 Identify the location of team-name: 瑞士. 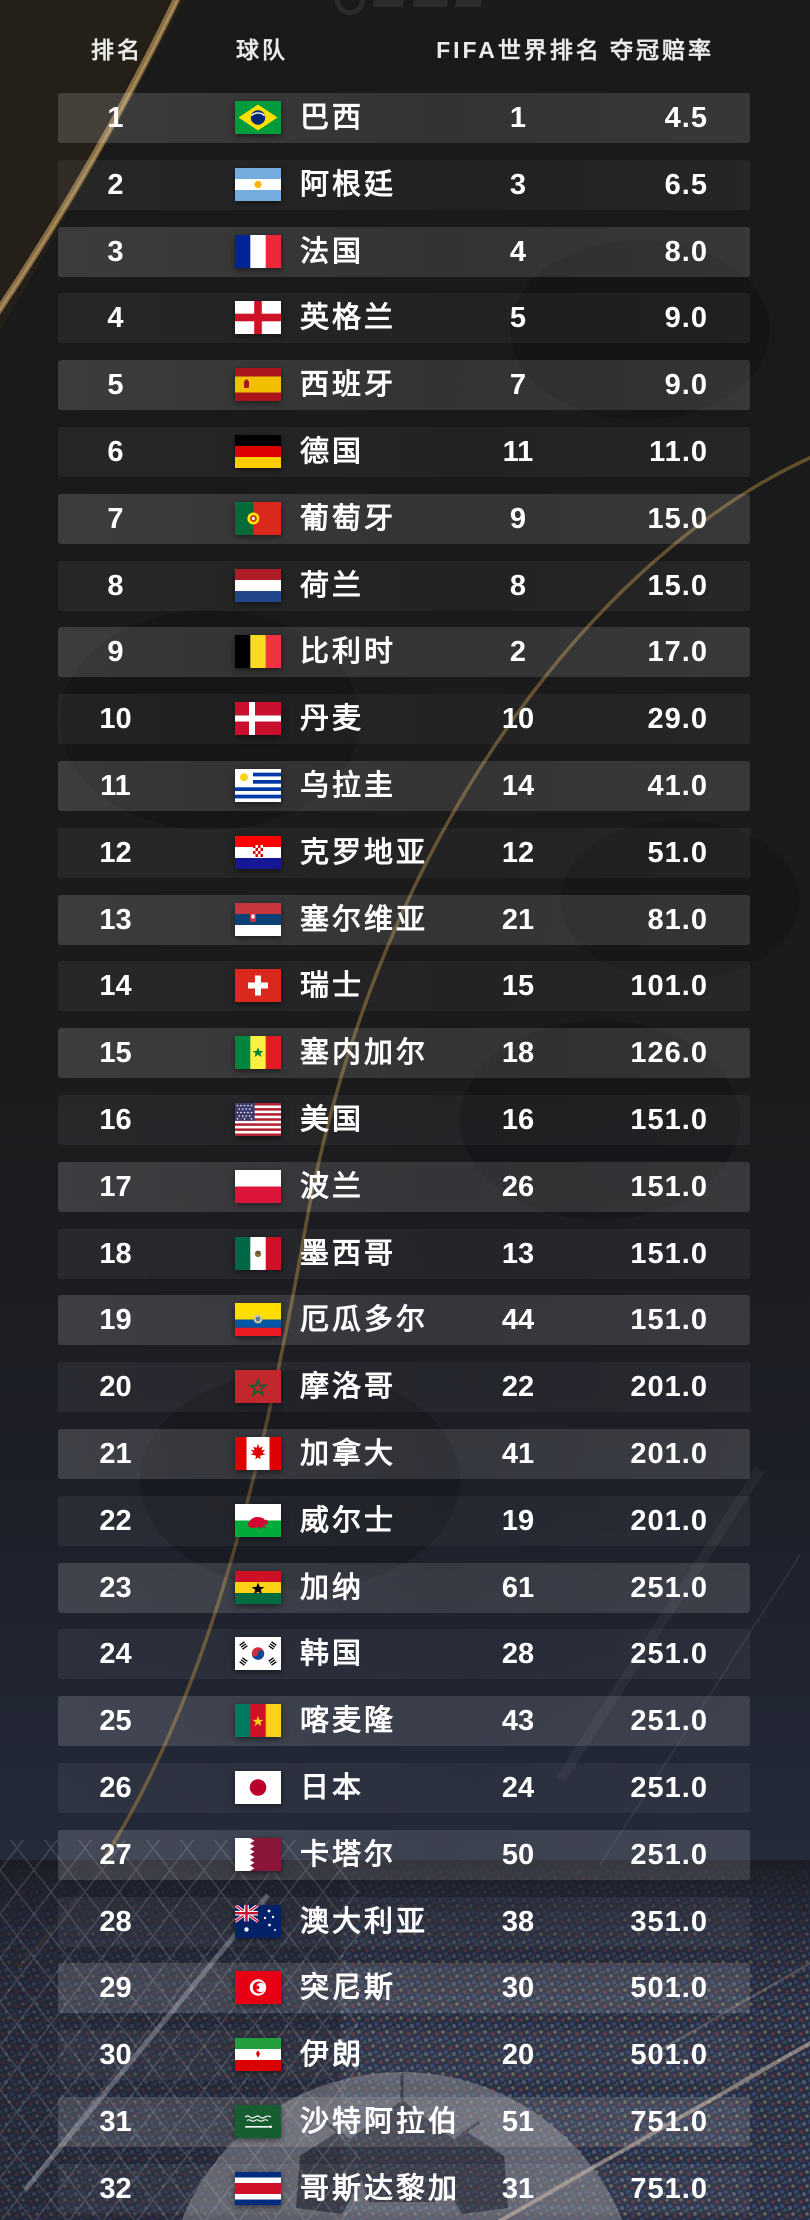
(332, 986).